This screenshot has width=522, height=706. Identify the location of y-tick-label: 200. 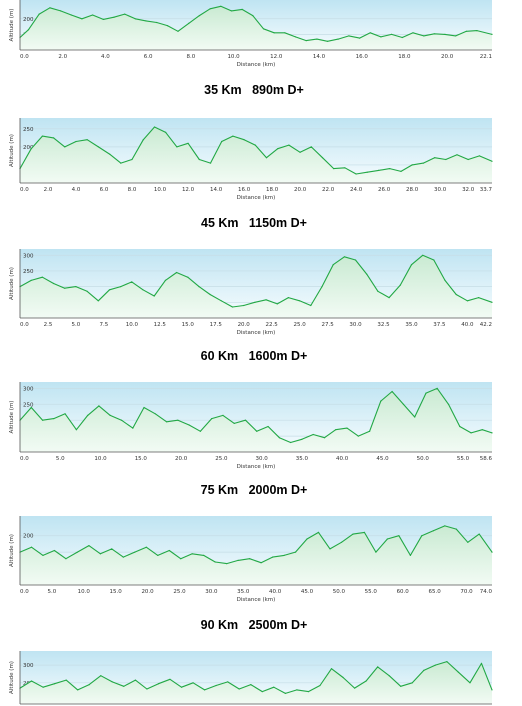
(28, 148).